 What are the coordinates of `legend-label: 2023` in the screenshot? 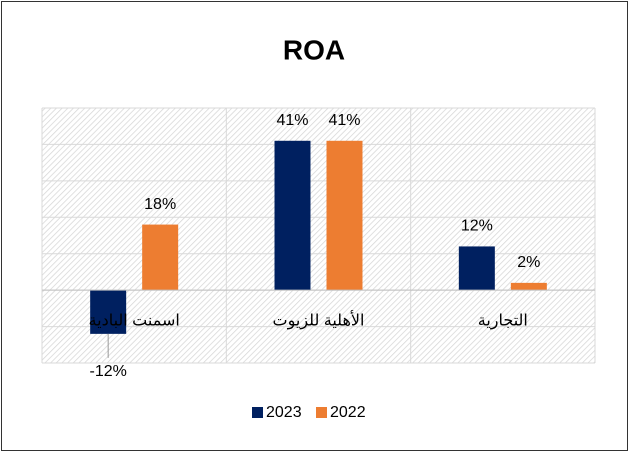 It's located at (284, 412).